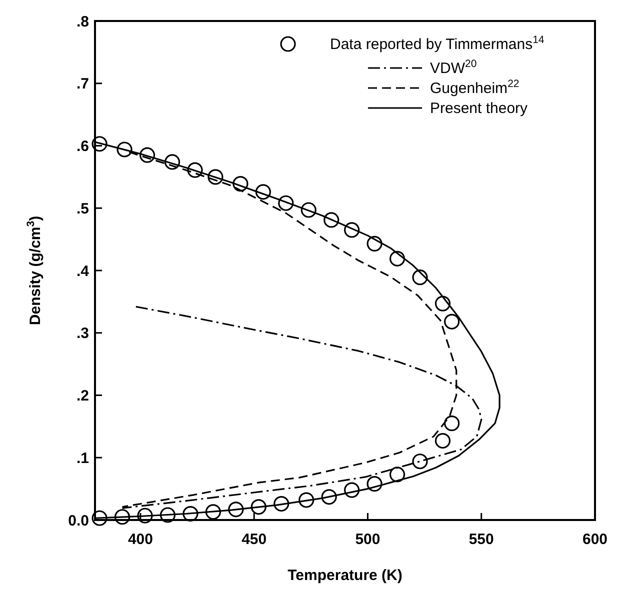 This screenshot has height=594, width=617. I want to click on y-tick-label: .6, so click(82, 146).